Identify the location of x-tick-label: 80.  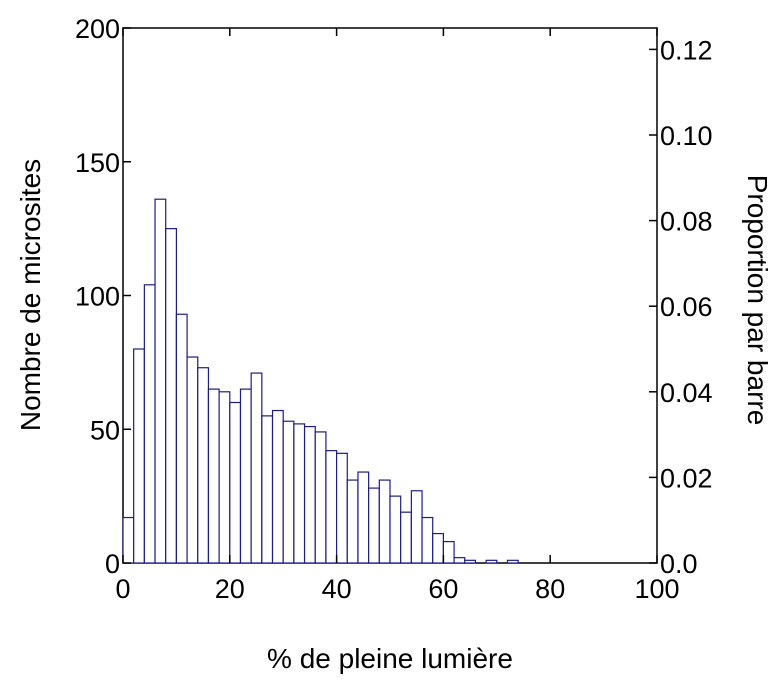
(550, 589).